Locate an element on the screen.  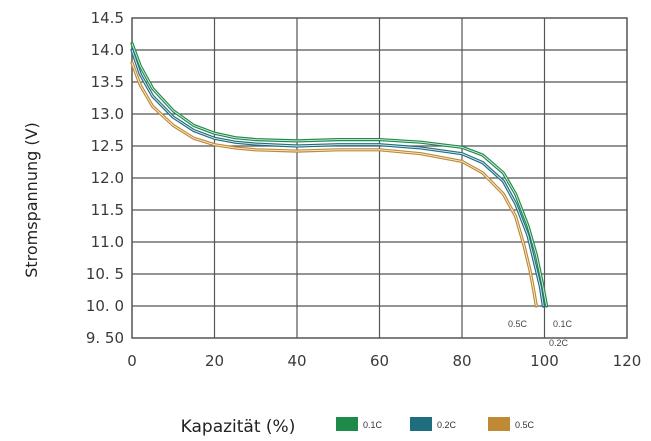
y-tick-label: 13.0 is located at coordinates (107, 114).